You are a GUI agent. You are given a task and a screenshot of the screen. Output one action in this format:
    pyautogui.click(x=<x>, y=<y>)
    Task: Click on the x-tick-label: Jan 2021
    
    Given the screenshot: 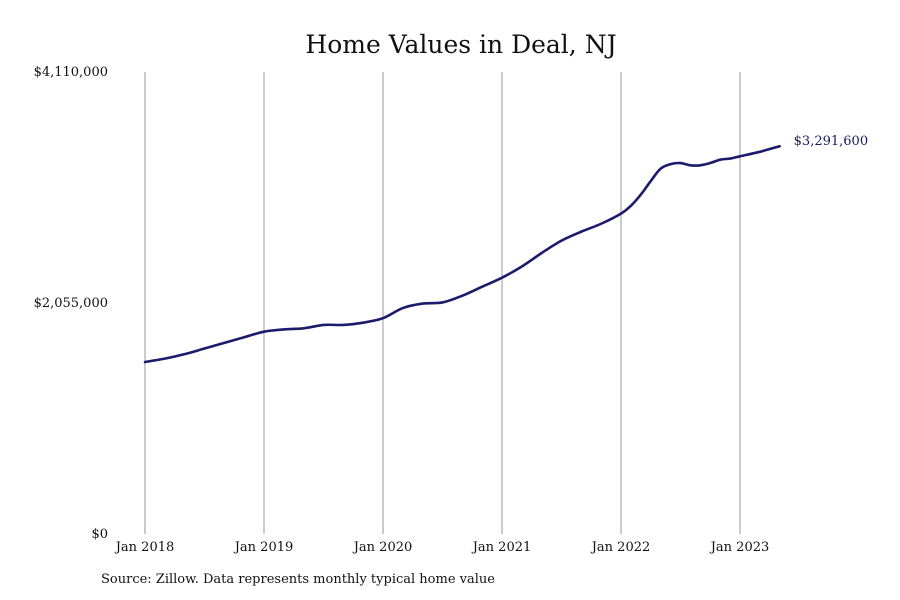 What is the action you would take?
    pyautogui.click(x=501, y=547)
    